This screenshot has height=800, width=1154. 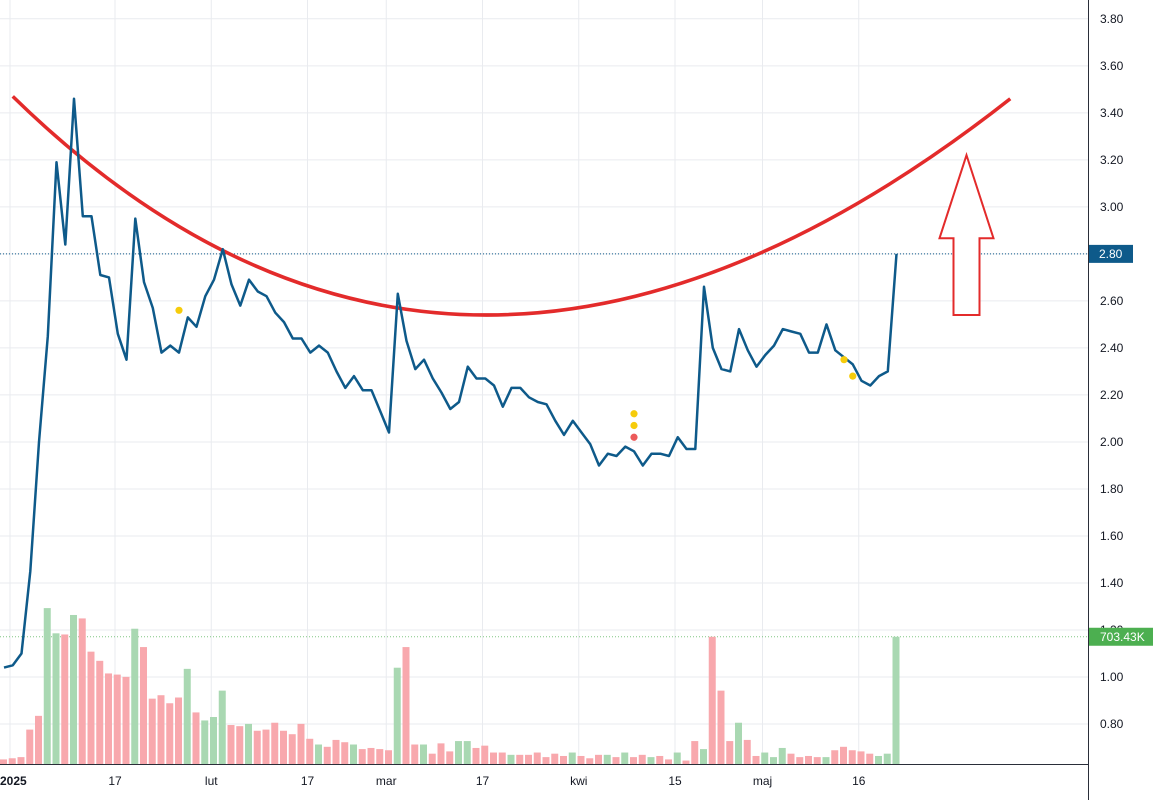 What do you see at coordinates (1112, 207) in the screenshot?
I see `y-tick-label: 3.00` at bounding box center [1112, 207].